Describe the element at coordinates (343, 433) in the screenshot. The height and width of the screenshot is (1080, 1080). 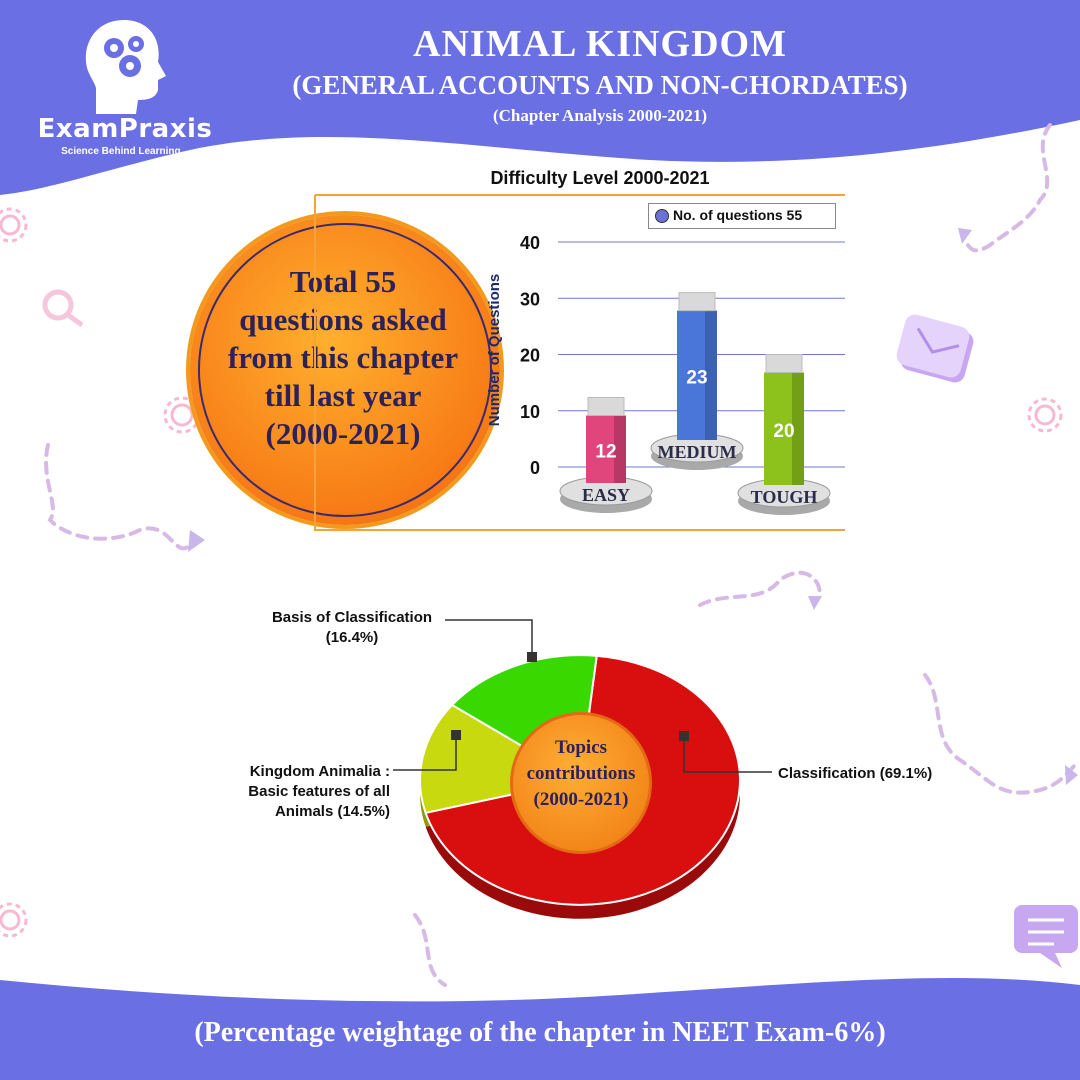
I see `summary-line-5: (2000-2021)` at that location.